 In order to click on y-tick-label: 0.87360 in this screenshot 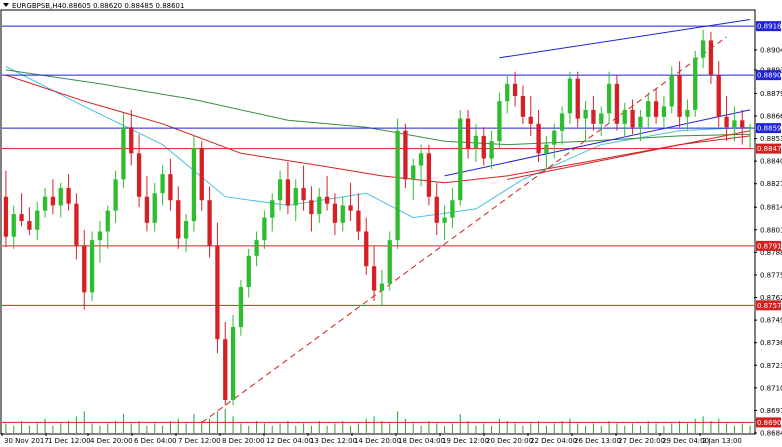, I will do `click(771, 343)`.